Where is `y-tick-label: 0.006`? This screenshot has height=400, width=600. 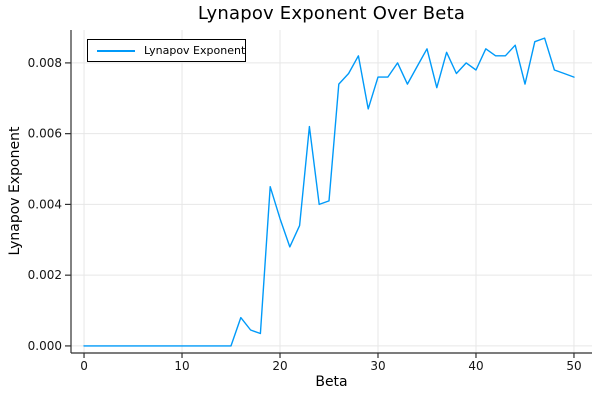
y-tick-label: 0.006 is located at coordinates (45, 134).